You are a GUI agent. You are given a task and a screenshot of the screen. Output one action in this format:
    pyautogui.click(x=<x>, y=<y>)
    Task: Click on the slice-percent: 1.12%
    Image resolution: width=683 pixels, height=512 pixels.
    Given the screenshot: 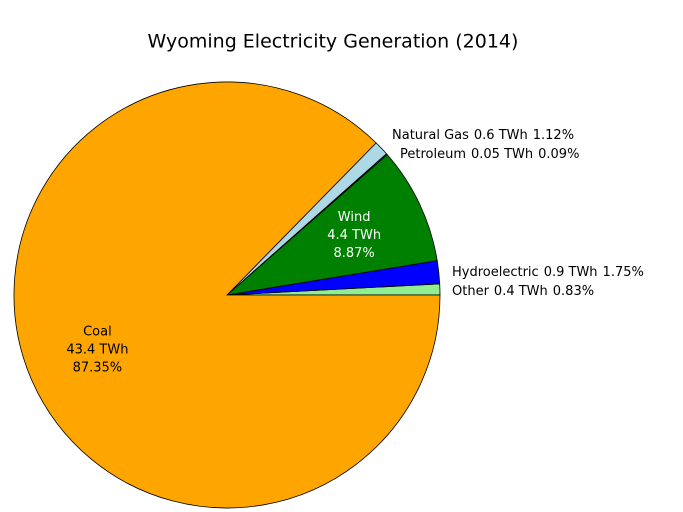 What is the action you would take?
    pyautogui.click(x=553, y=135)
    